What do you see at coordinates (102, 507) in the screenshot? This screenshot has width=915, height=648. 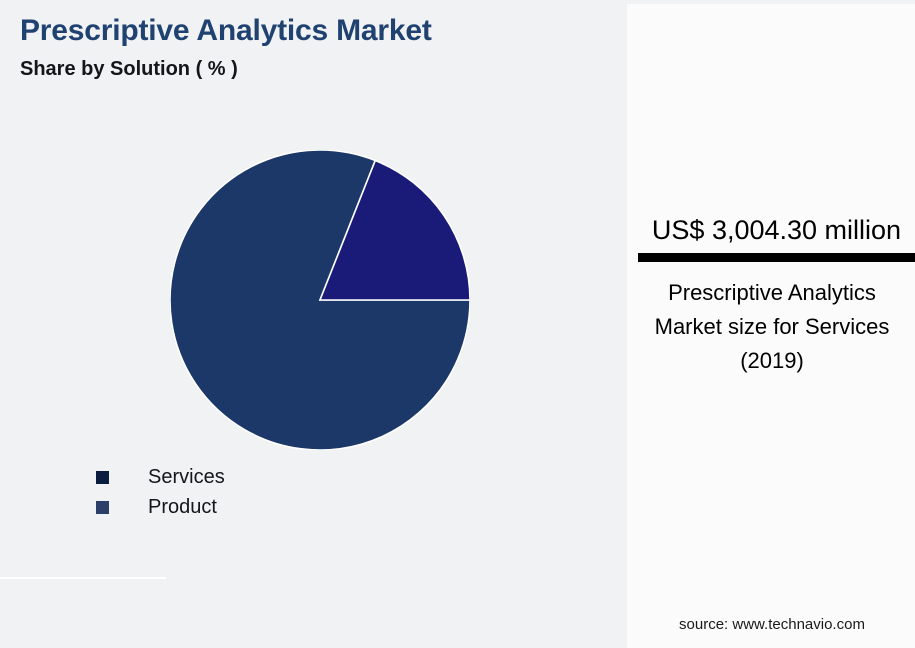 I see `legend-swatch-product` at bounding box center [102, 507].